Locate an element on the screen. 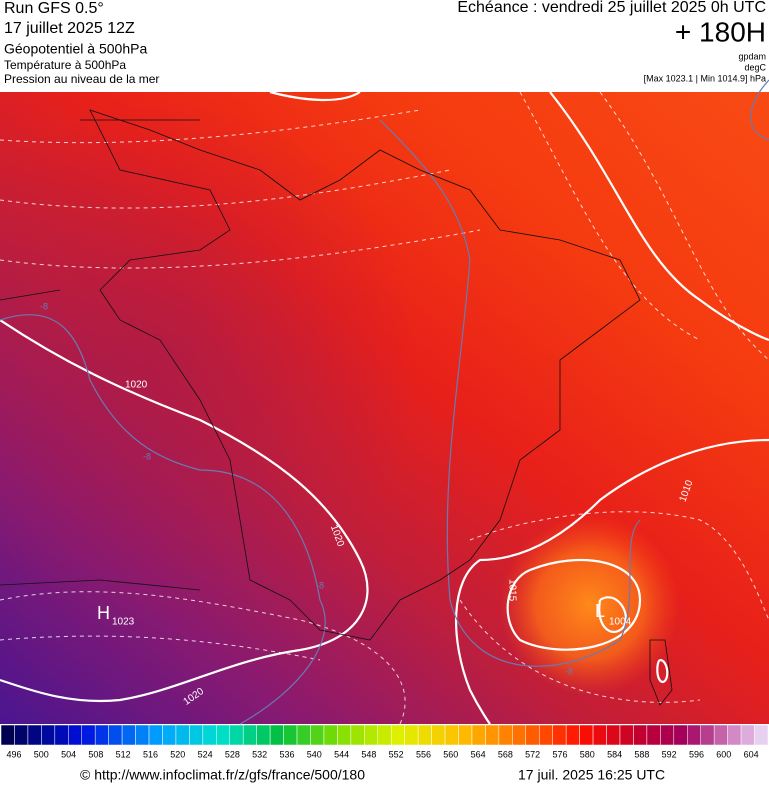  unit: degC is located at coordinates (755, 67).